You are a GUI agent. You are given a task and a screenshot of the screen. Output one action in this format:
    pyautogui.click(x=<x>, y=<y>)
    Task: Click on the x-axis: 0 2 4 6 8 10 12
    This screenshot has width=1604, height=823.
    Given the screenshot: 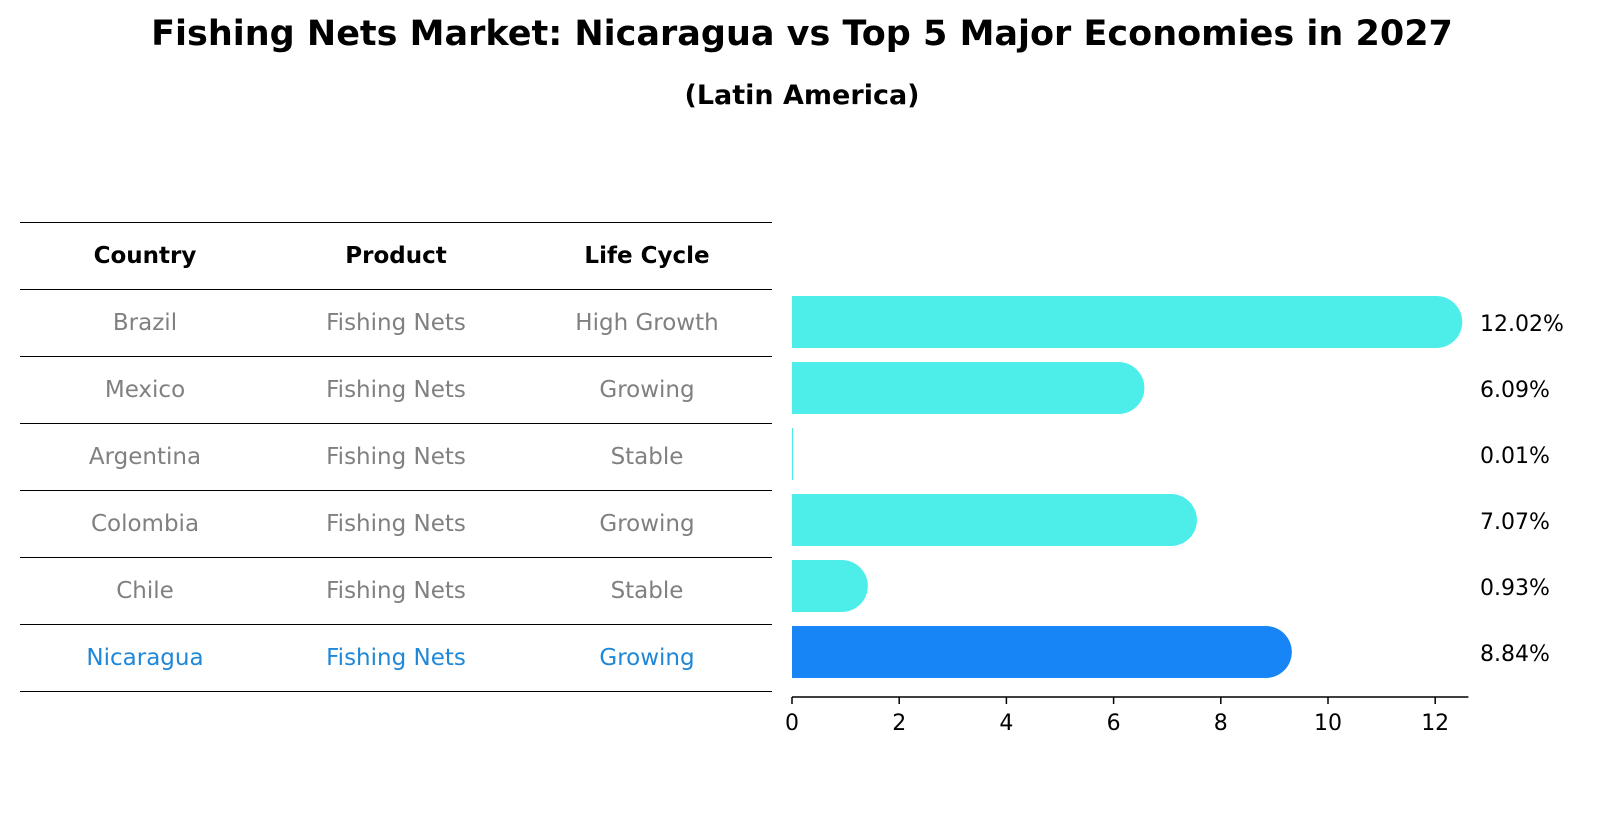 What is the action you would take?
    pyautogui.click(x=1127, y=716)
    